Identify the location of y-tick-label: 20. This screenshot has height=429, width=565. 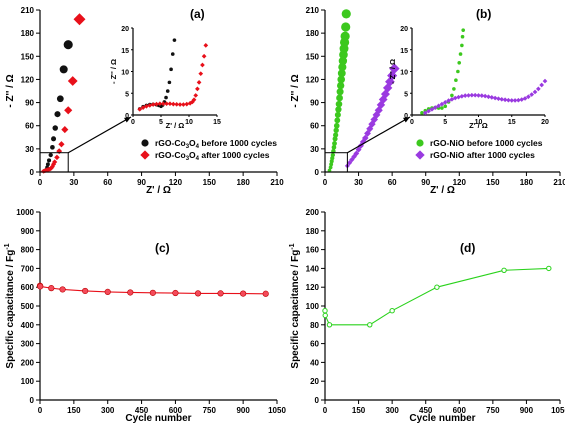
(125, 29).